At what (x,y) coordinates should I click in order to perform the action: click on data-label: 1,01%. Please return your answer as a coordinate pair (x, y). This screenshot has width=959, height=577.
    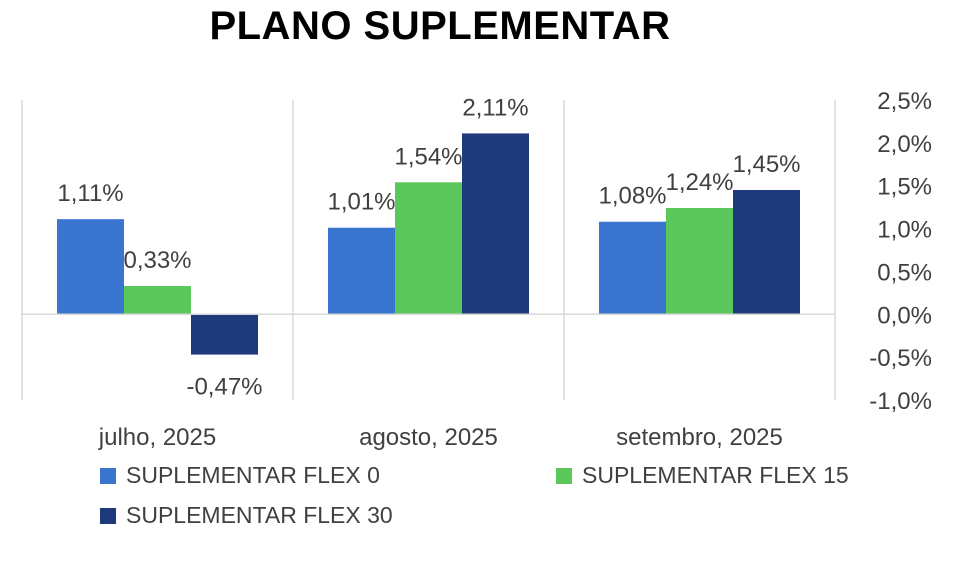
    Looking at the image, I should click on (361, 202).